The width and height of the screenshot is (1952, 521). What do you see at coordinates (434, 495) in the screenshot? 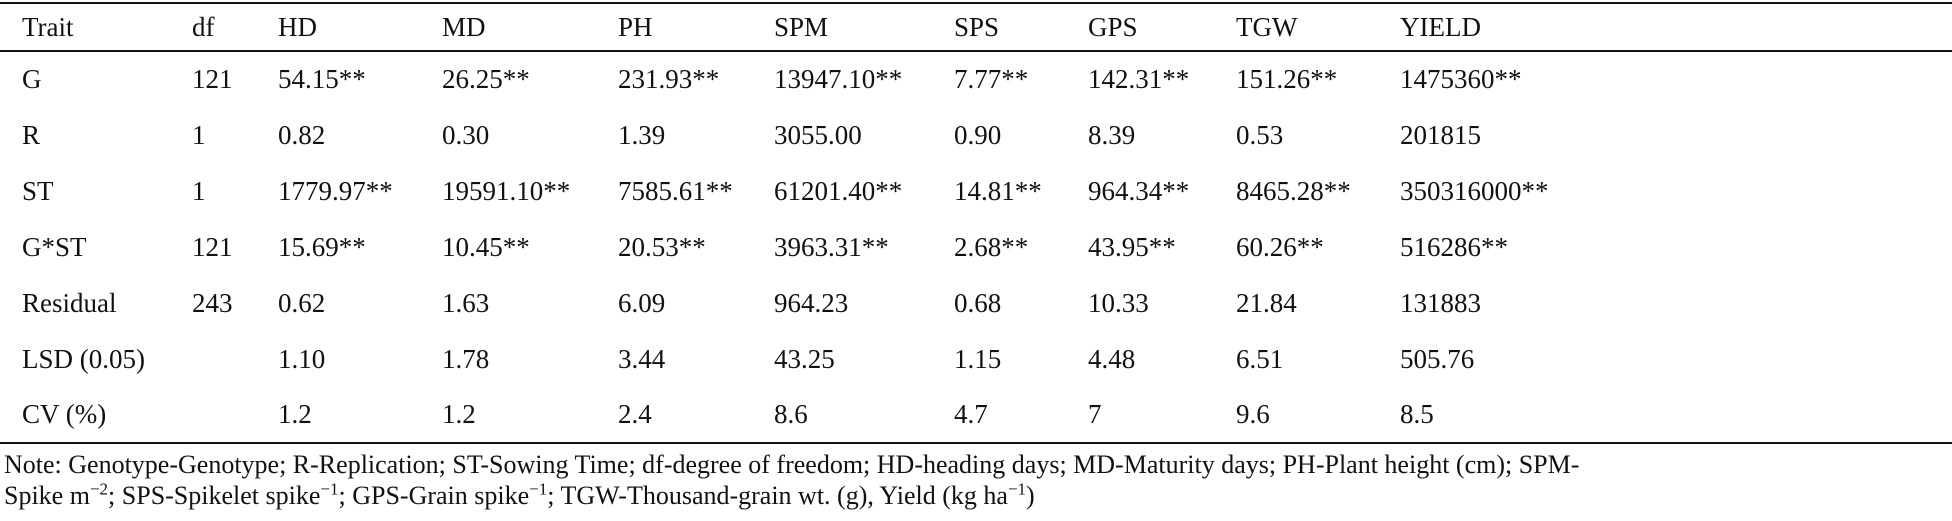
I see `note-text-4: ; GPS-Grain spike` at bounding box center [434, 495].